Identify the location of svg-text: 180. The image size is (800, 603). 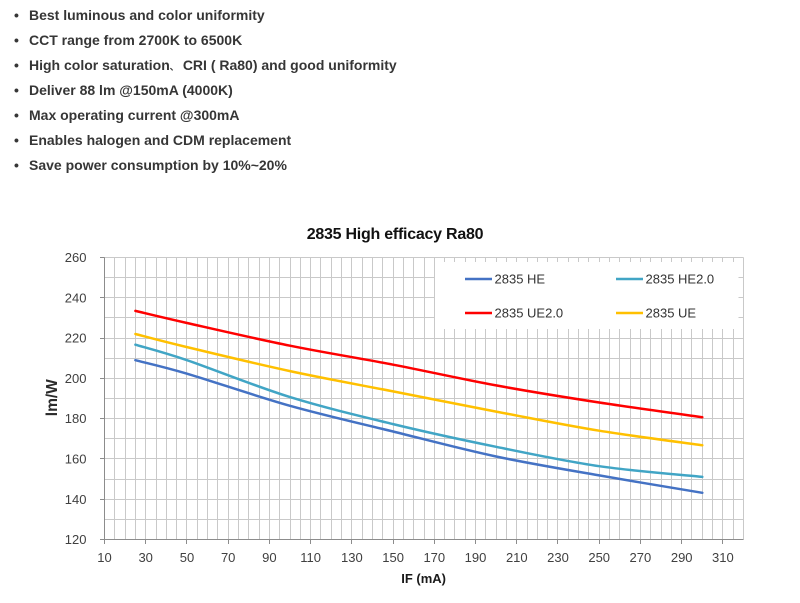
(76, 418).